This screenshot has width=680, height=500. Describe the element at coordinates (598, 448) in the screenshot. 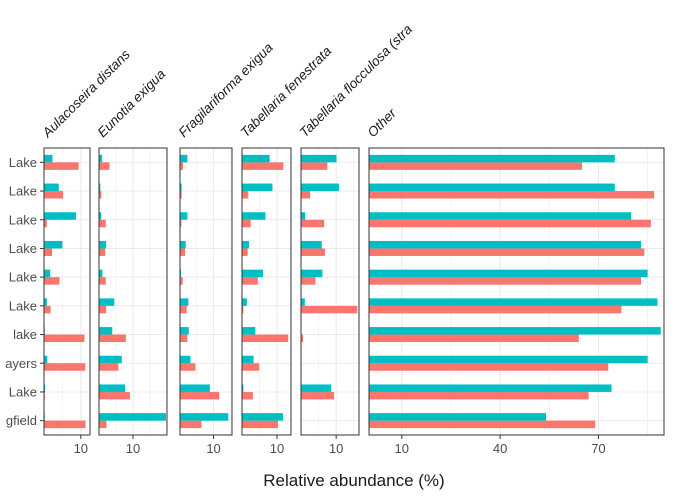

I see `x-tick-label: 70` at that location.